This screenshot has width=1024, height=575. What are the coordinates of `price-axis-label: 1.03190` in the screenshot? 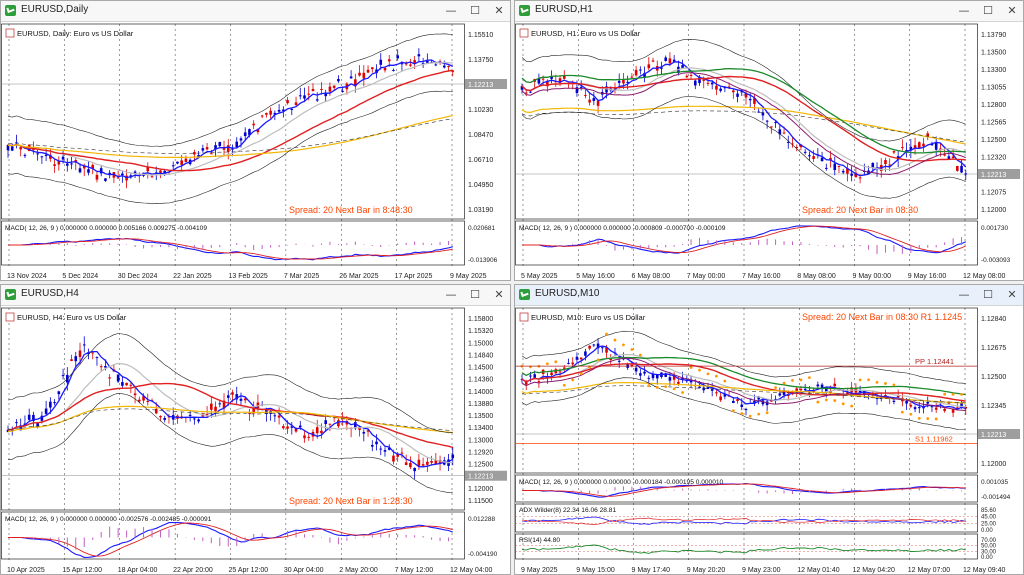 It's located at (480, 210).